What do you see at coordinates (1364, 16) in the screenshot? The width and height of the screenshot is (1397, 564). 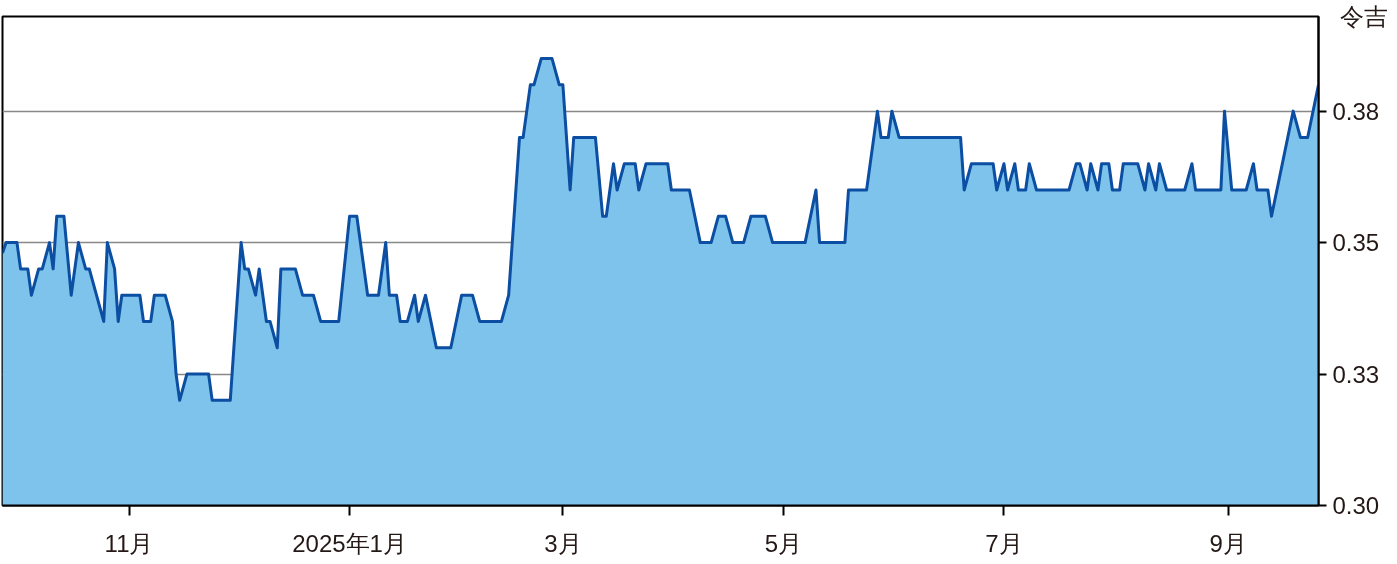 I see `y-axis-title: 令吉` at bounding box center [1364, 16].